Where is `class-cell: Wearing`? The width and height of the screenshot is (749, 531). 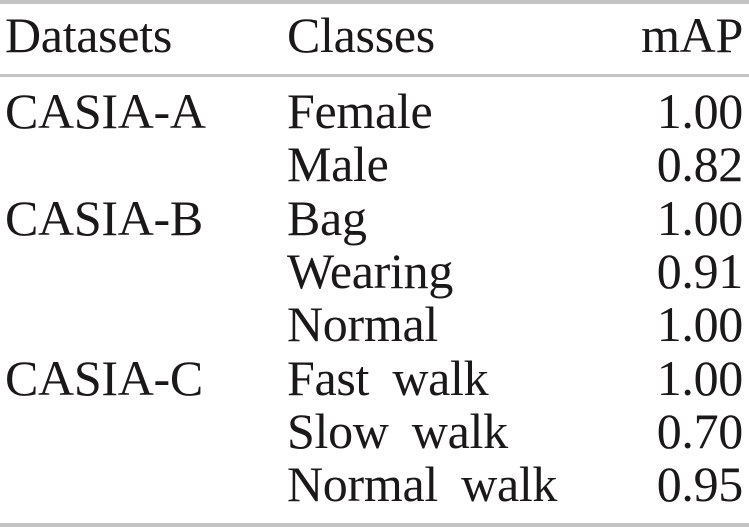 class-cell: Wearing is located at coordinates (370, 271).